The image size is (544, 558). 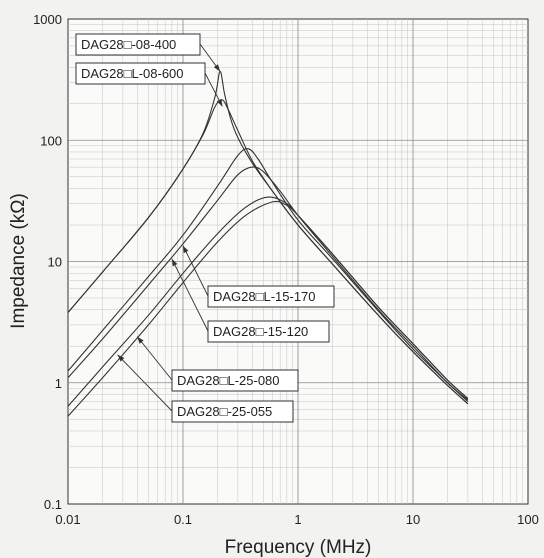 I want to click on legend-item: DAG28□-15-120, so click(x=268, y=331).